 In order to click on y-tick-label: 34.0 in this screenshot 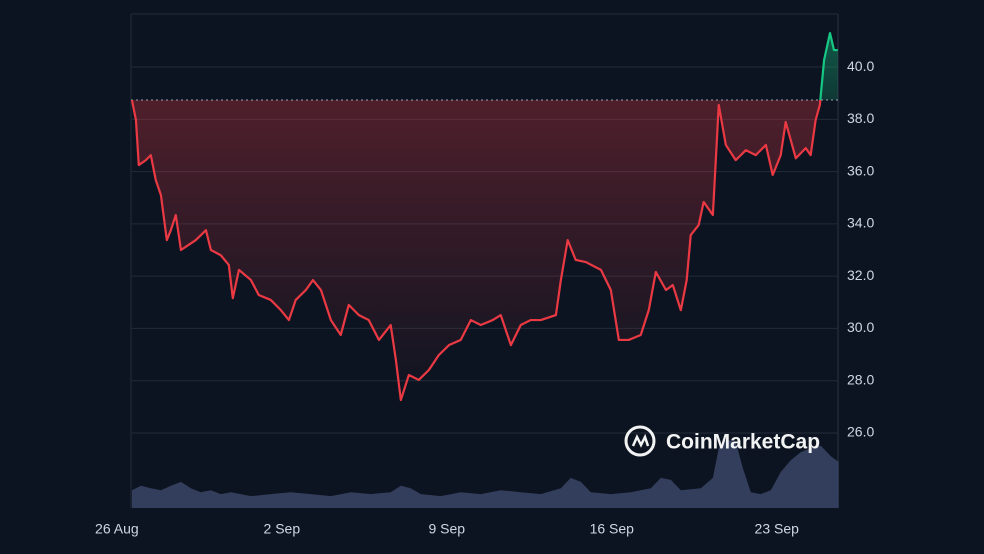, I will do `click(860, 223)`.